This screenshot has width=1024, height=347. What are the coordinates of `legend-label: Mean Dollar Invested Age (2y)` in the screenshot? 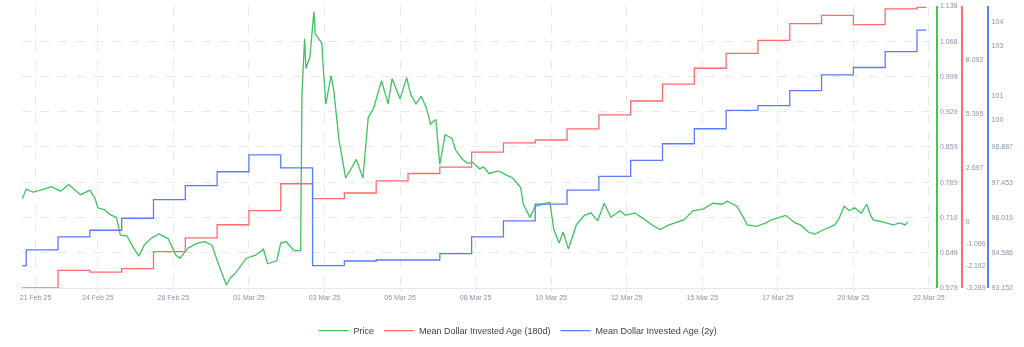 It's located at (656, 331).